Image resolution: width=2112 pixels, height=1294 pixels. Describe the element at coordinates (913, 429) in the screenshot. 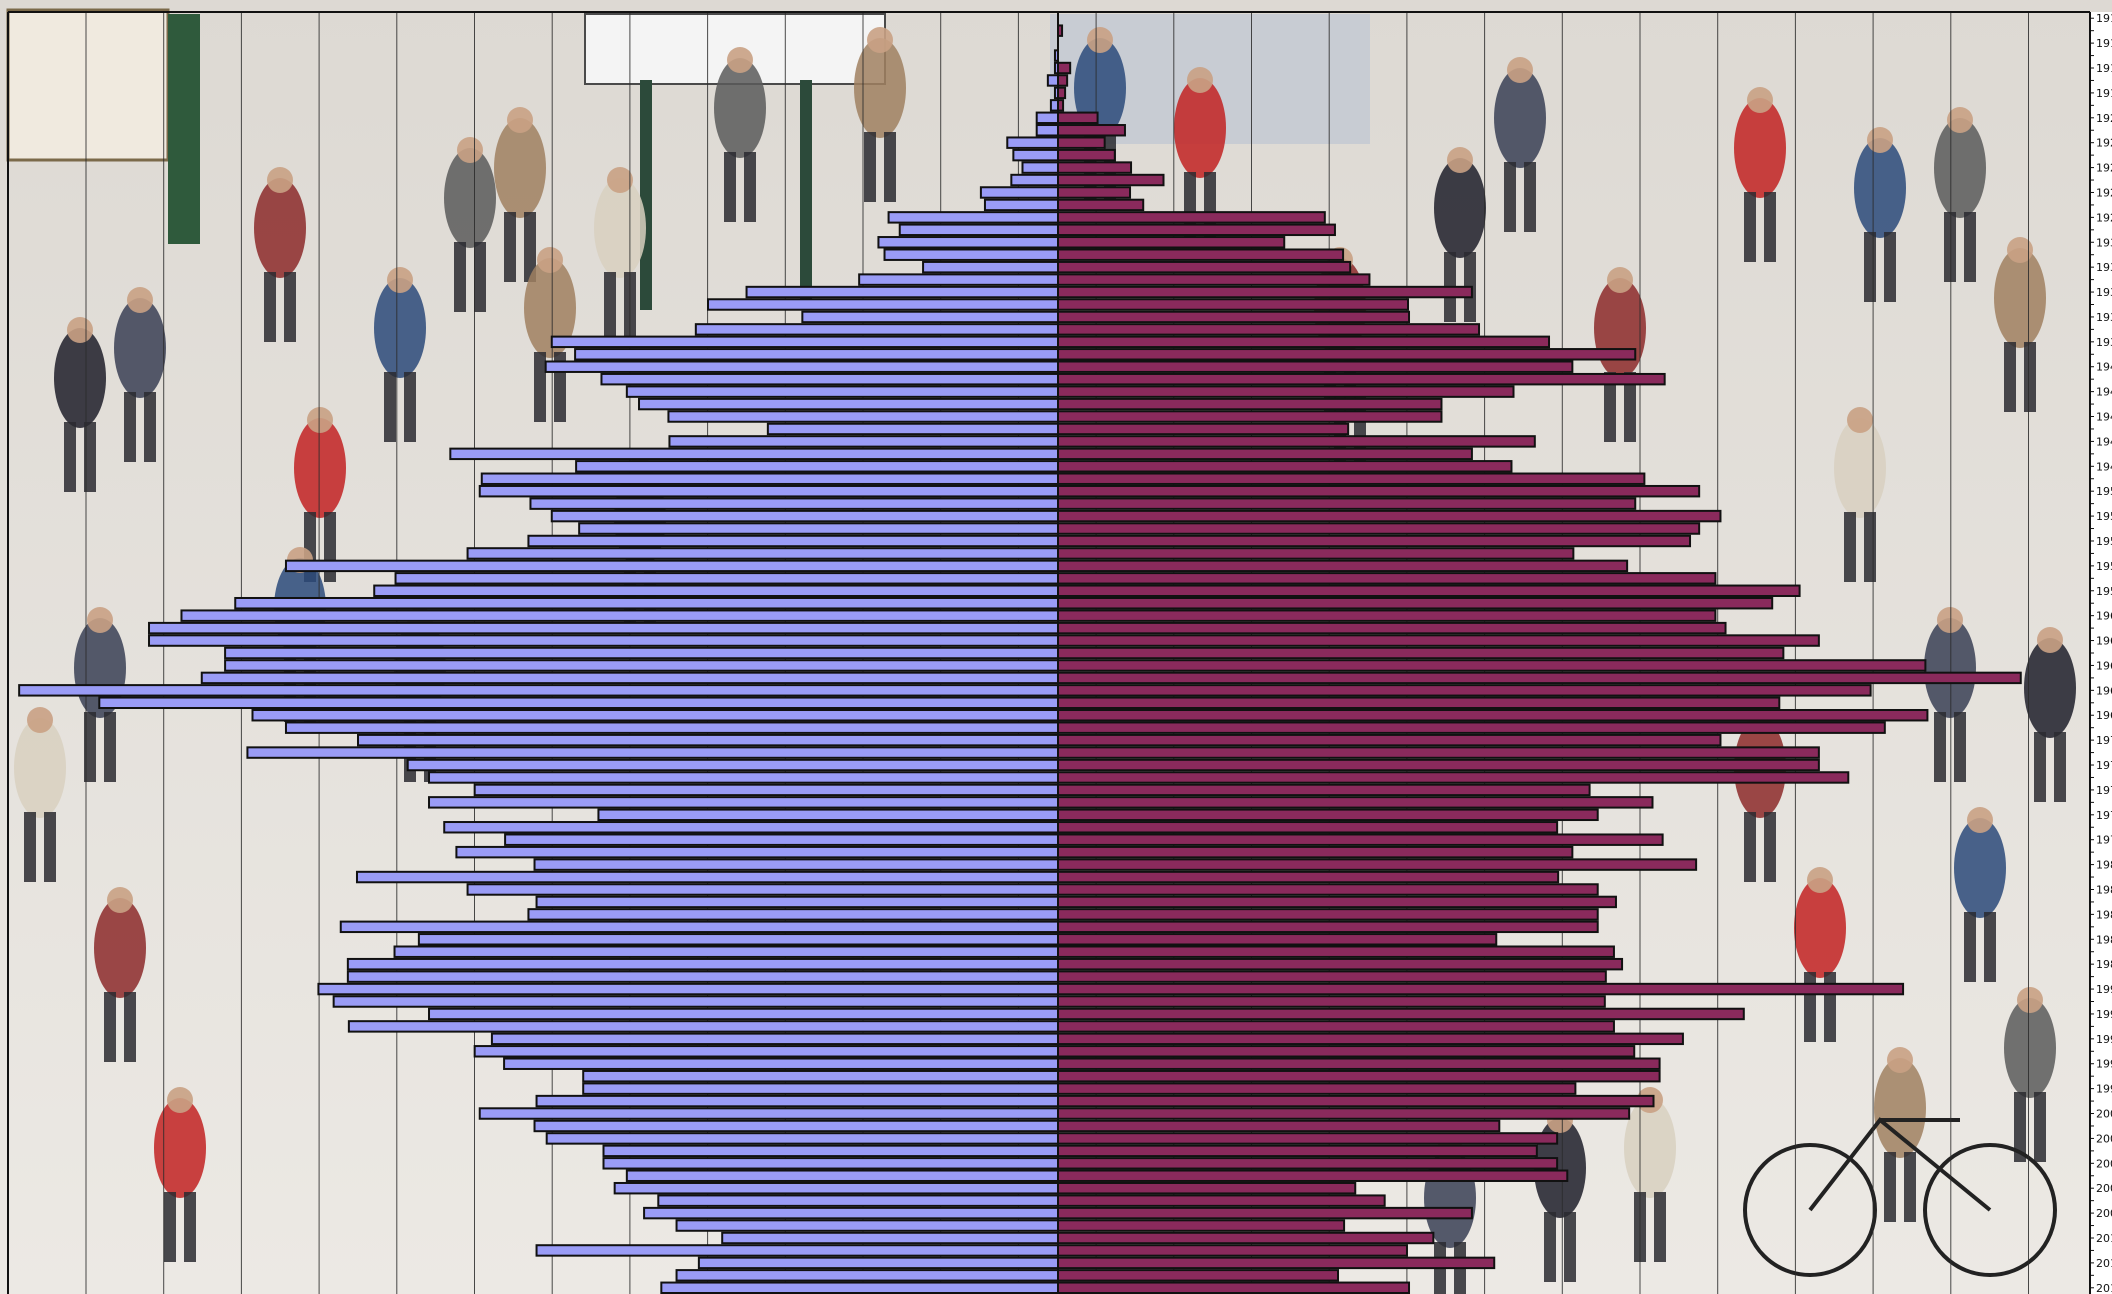

I see `bar-left-1945` at that location.